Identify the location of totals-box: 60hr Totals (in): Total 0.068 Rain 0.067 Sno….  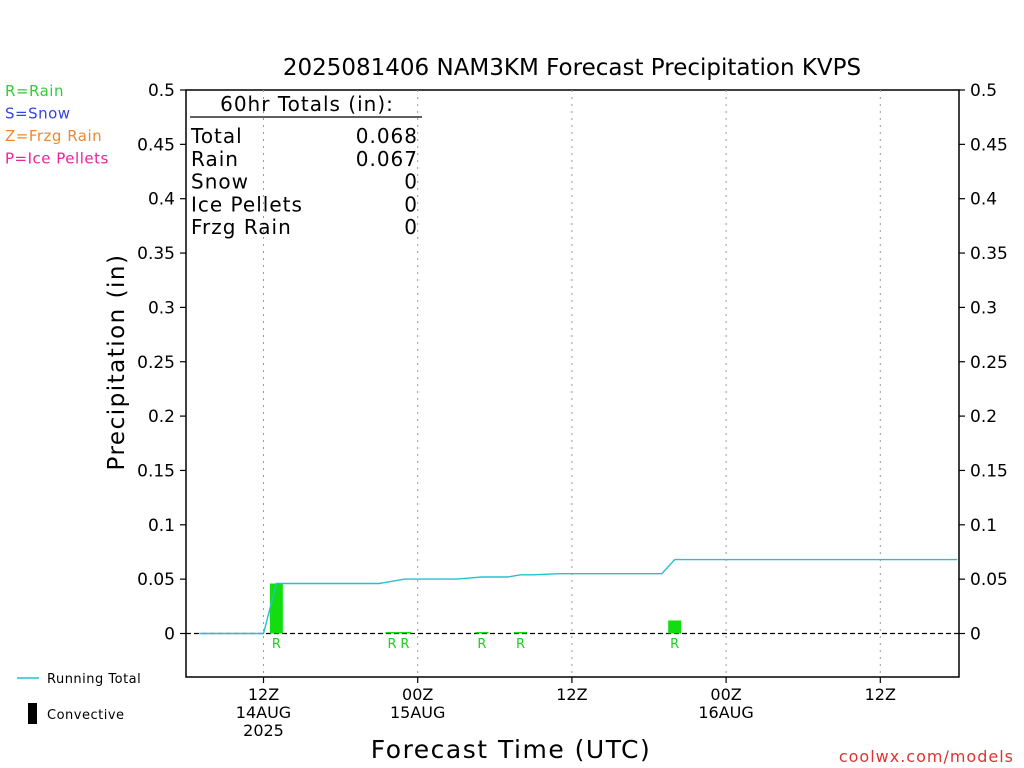
(306, 165).